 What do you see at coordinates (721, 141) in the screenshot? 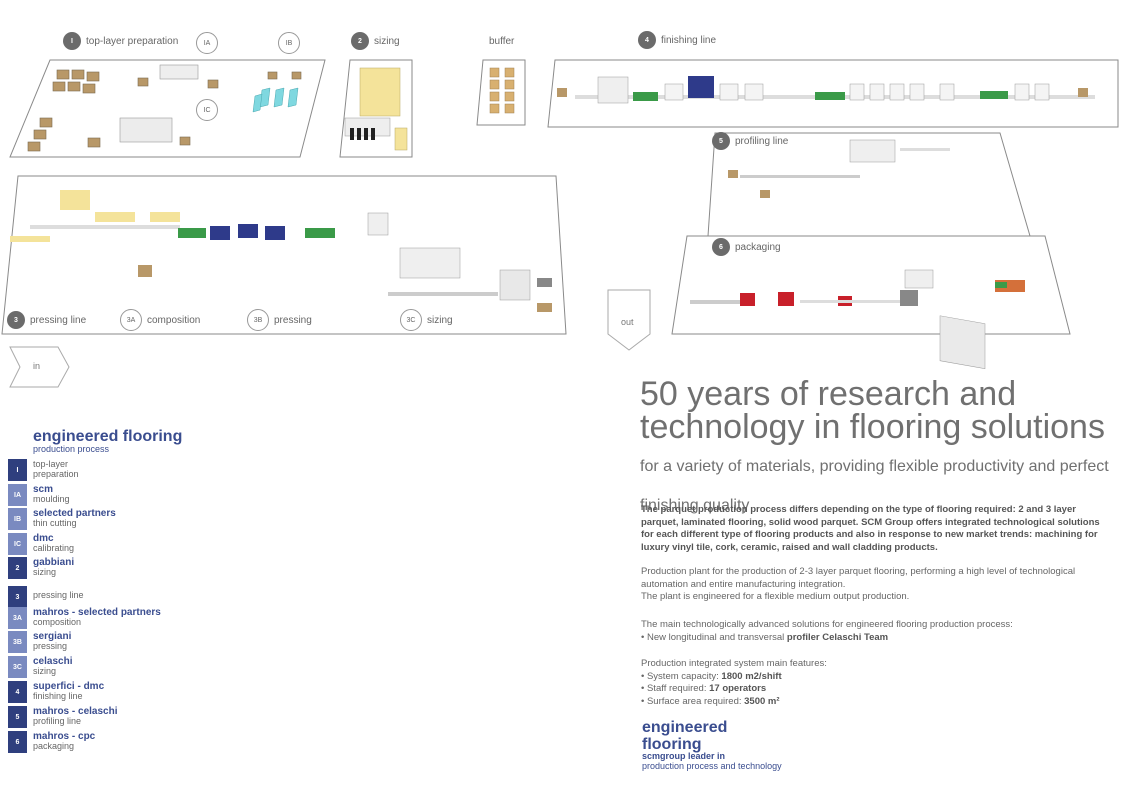
I see `zone-5-badge: 5` at bounding box center [721, 141].